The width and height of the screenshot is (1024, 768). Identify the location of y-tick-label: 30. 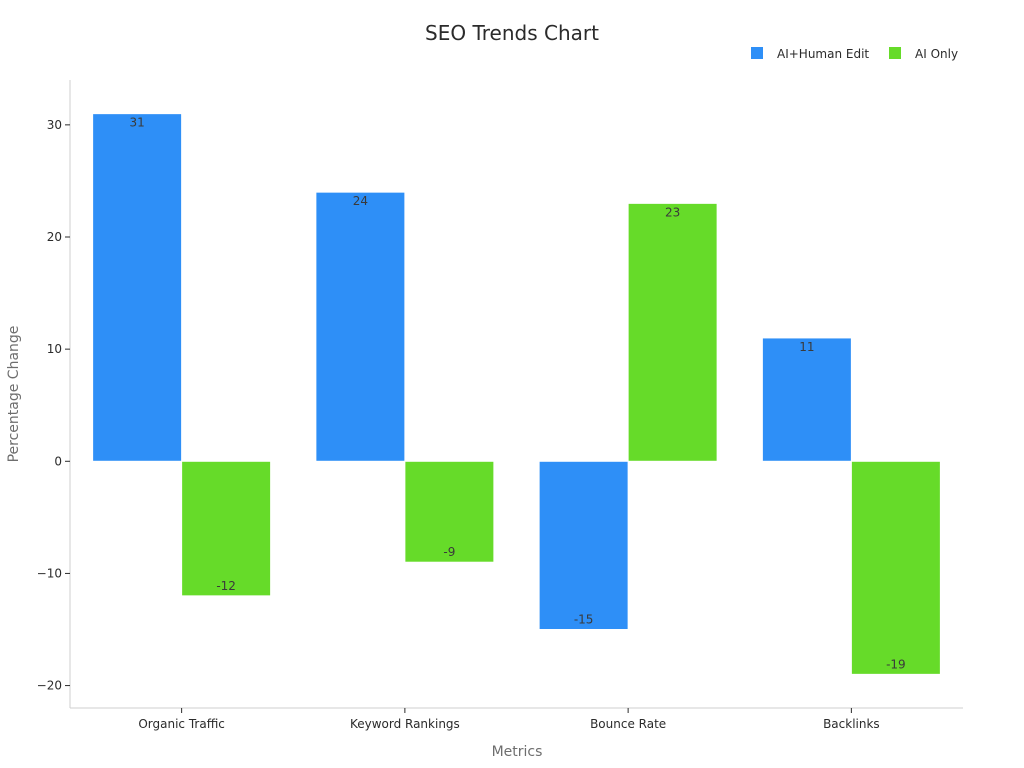
(54, 125).